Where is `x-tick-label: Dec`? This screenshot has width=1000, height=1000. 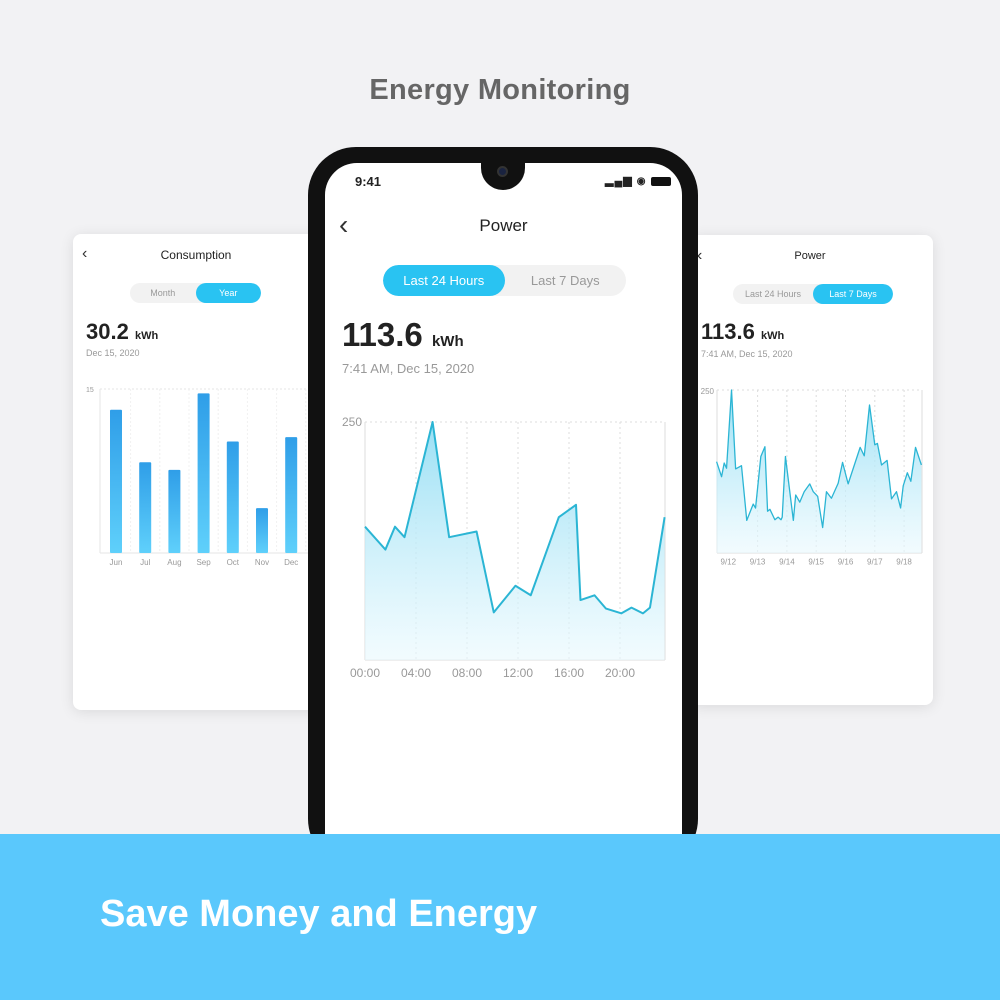 x-tick-label: Dec is located at coordinates (291, 562).